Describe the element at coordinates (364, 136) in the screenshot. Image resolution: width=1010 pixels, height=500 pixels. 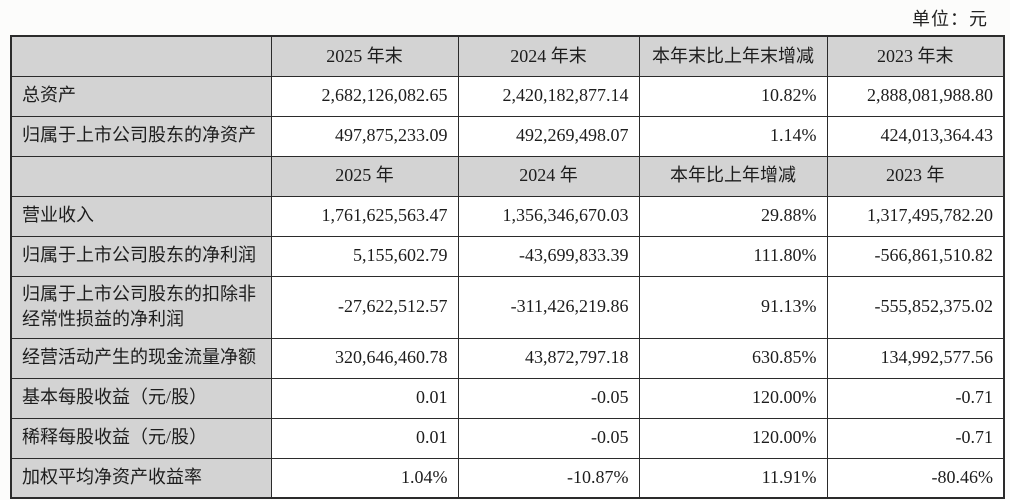
I see `value-cell: 497,875,233.09` at that location.